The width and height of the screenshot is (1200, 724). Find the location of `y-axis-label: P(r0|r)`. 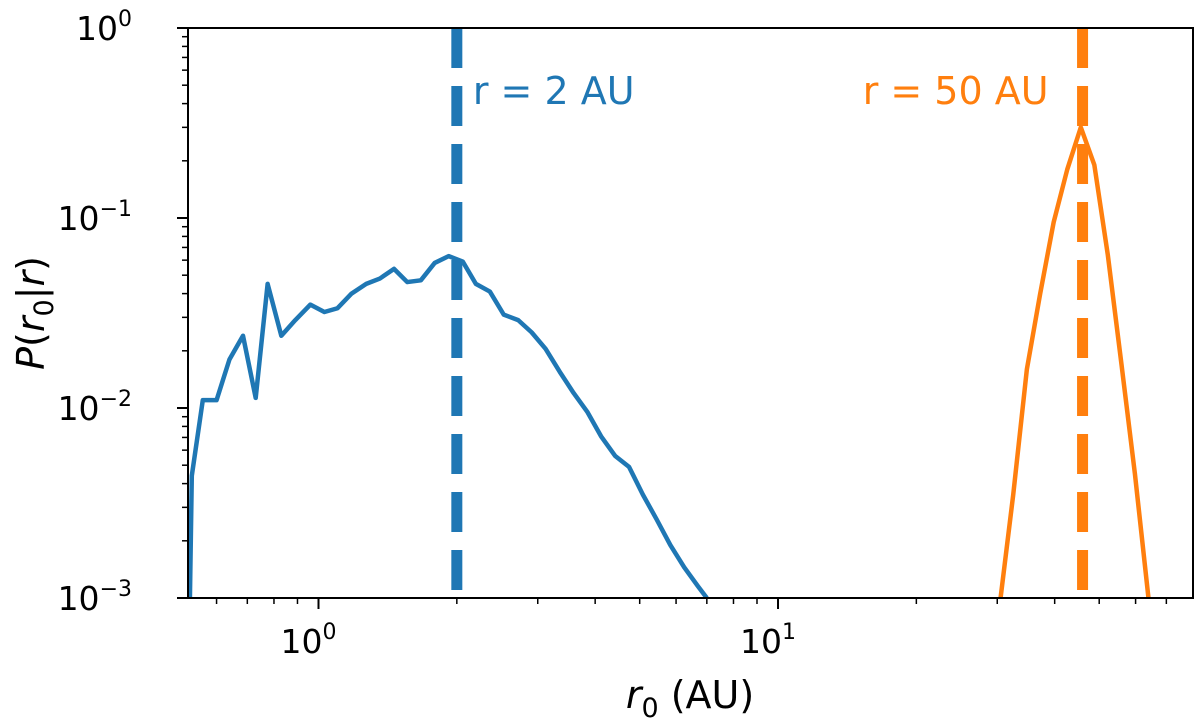

y-axis-label: P(r0|r) is located at coordinates (34, 313).